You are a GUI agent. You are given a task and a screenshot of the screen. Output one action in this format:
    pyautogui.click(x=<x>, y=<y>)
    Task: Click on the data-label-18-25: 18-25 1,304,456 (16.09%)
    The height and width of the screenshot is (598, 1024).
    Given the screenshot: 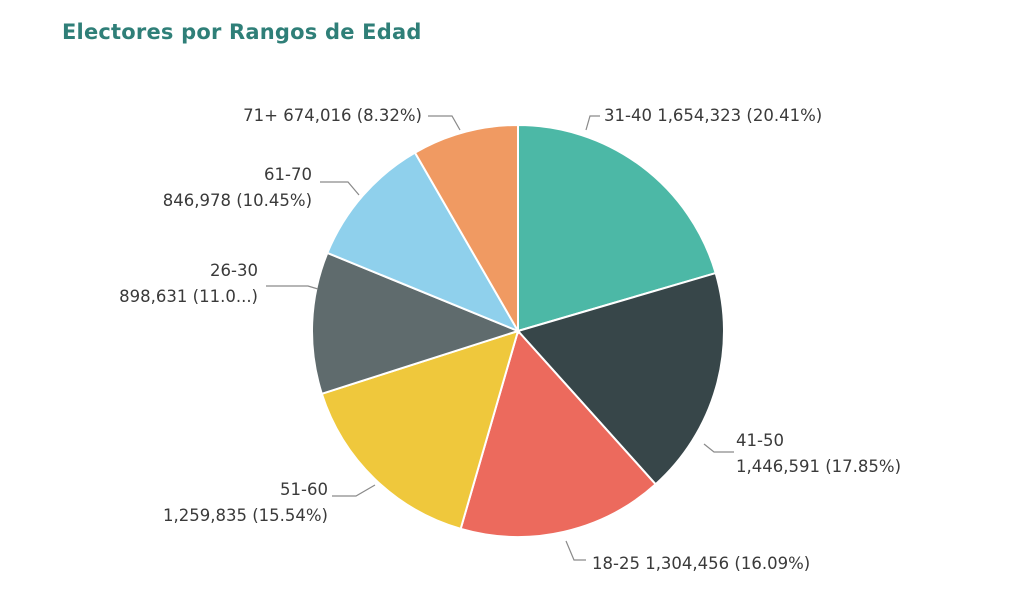 What is the action you would take?
    pyautogui.click(x=701, y=563)
    